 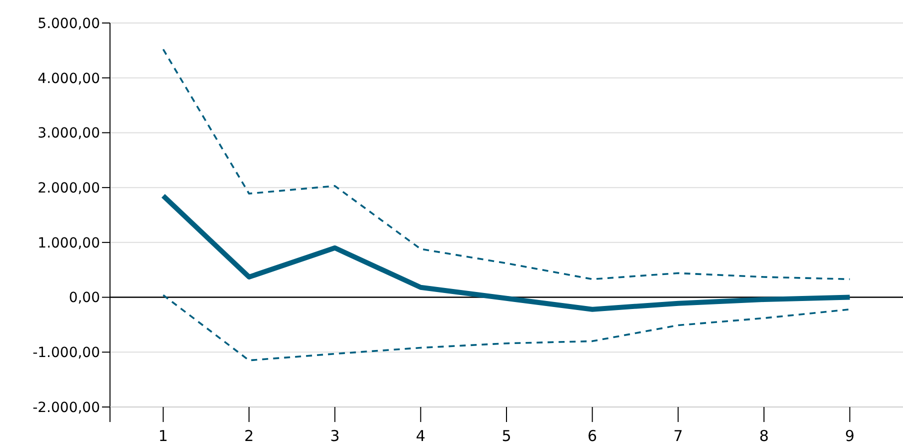 I want to click on y-tick-label: -2.000,00, so click(x=66, y=408).